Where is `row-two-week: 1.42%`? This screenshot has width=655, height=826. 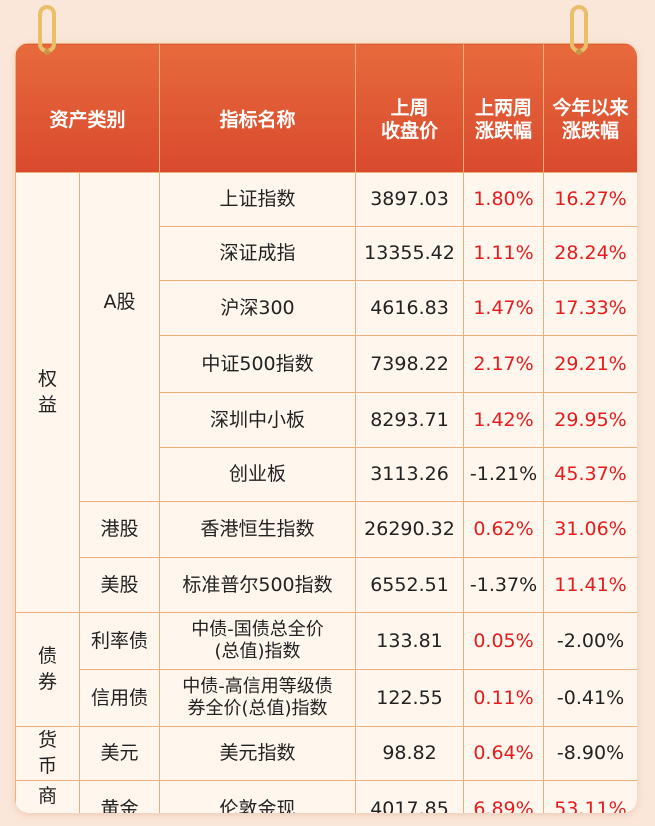 row-two-week: 1.42% is located at coordinates (504, 420).